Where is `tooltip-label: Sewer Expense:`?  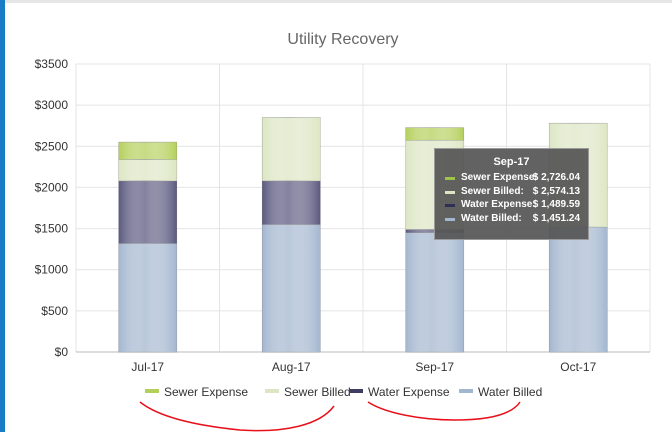 tooltip-label: Sewer Expense: is located at coordinates (499, 177).